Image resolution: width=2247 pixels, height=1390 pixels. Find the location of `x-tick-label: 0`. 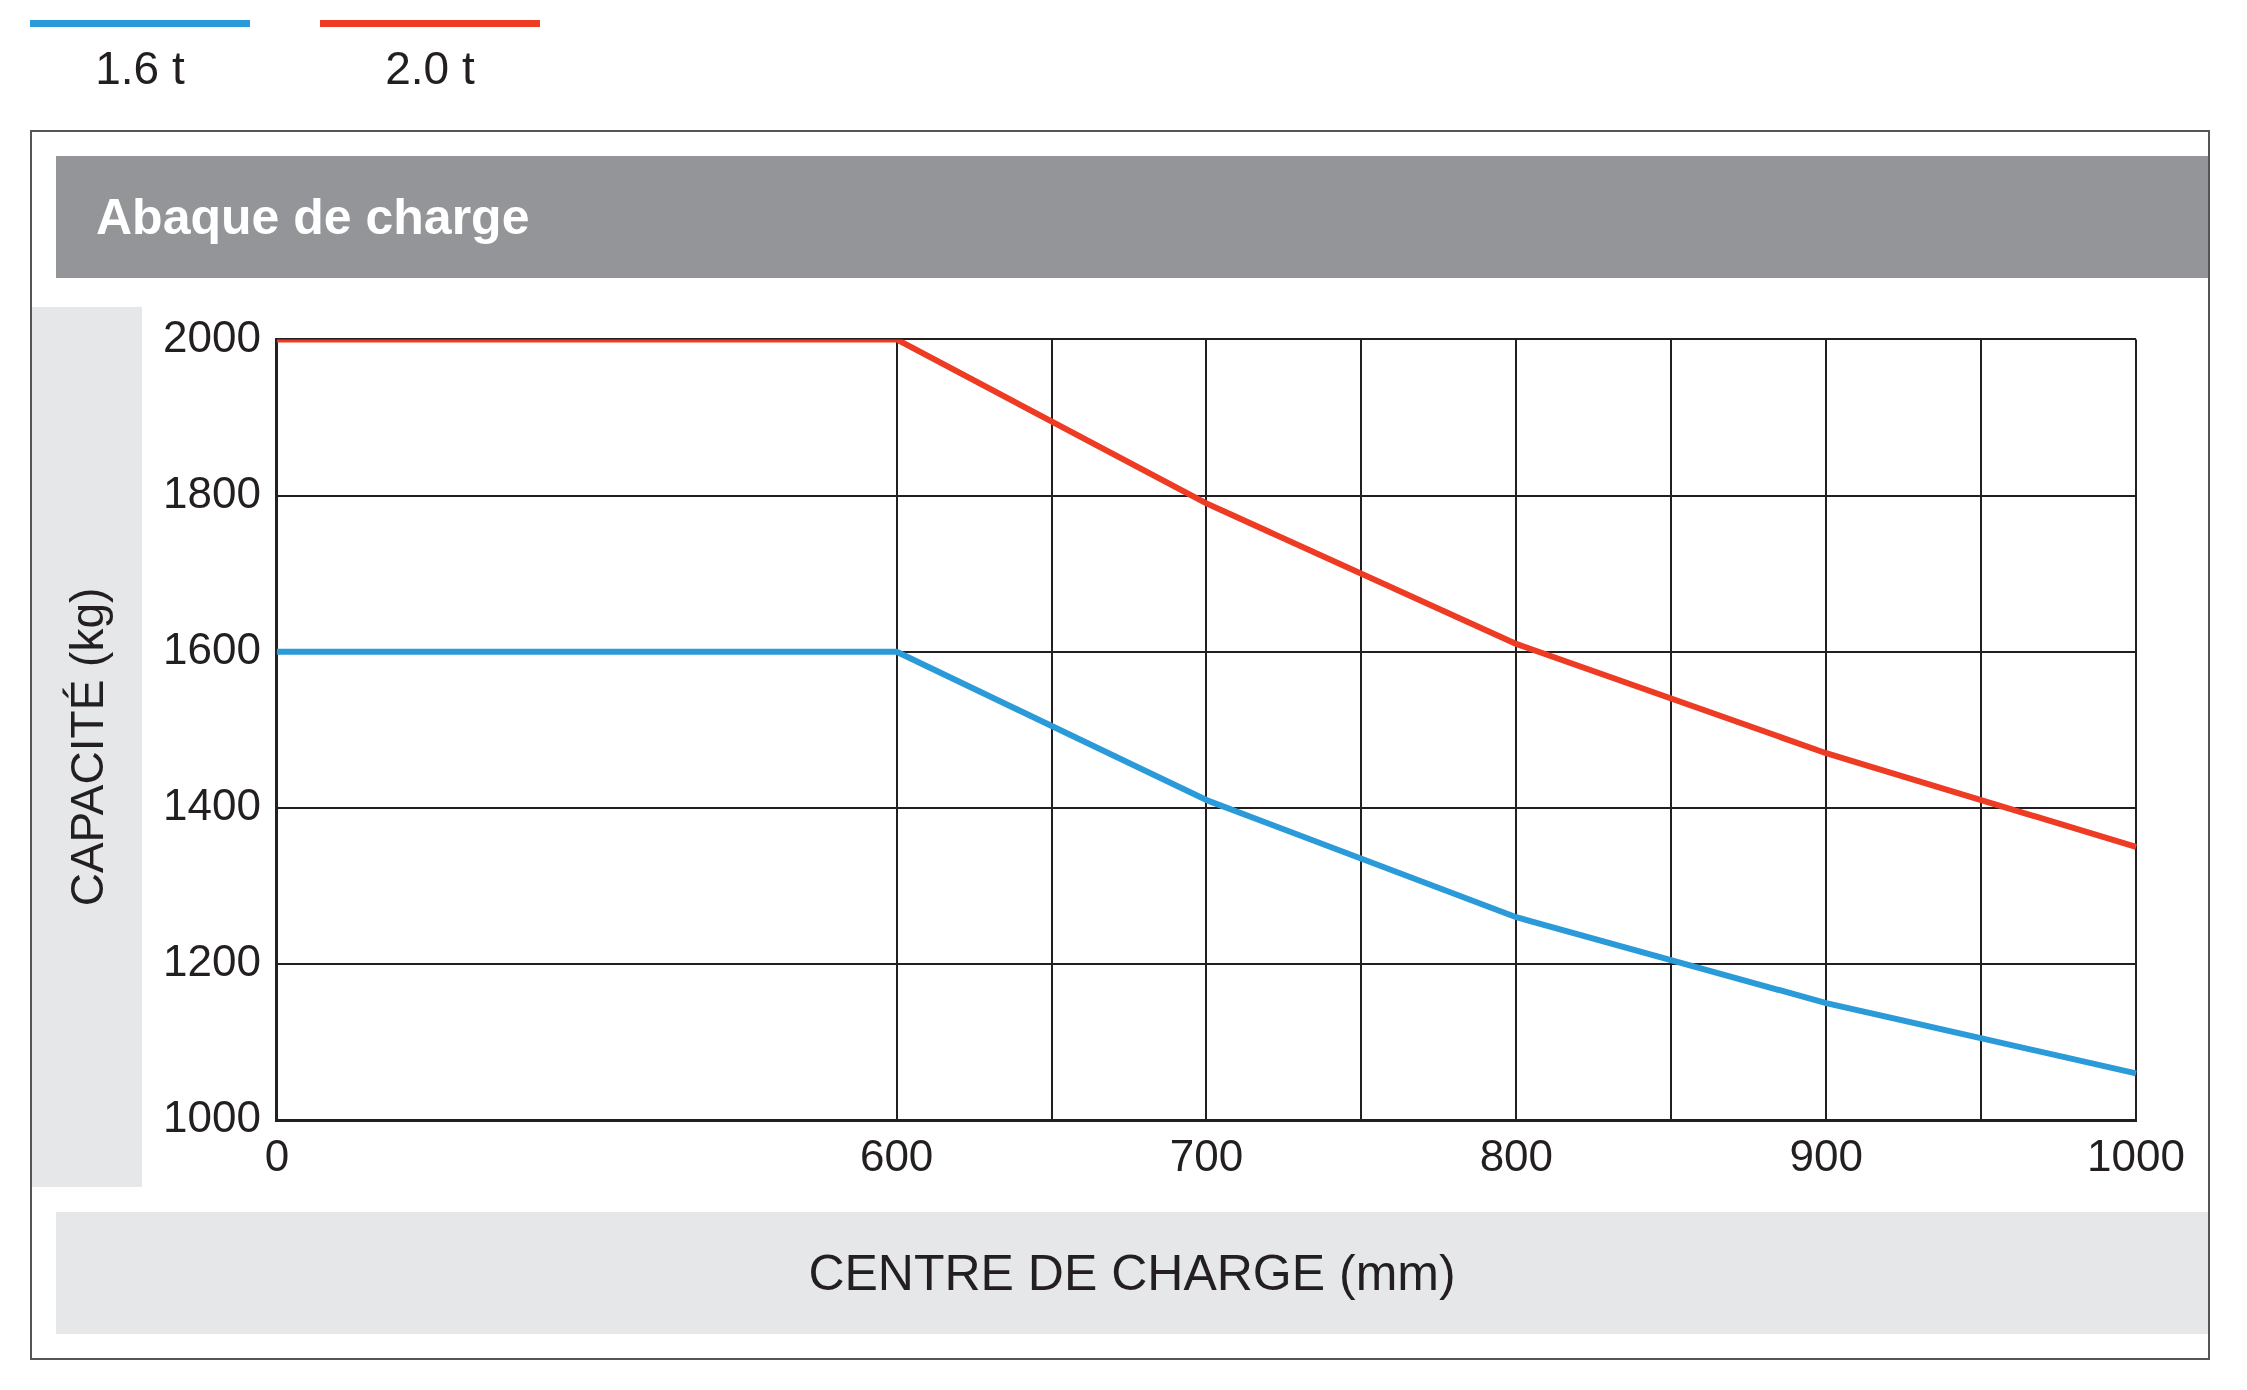

x-tick-label: 0 is located at coordinates (277, 1155).